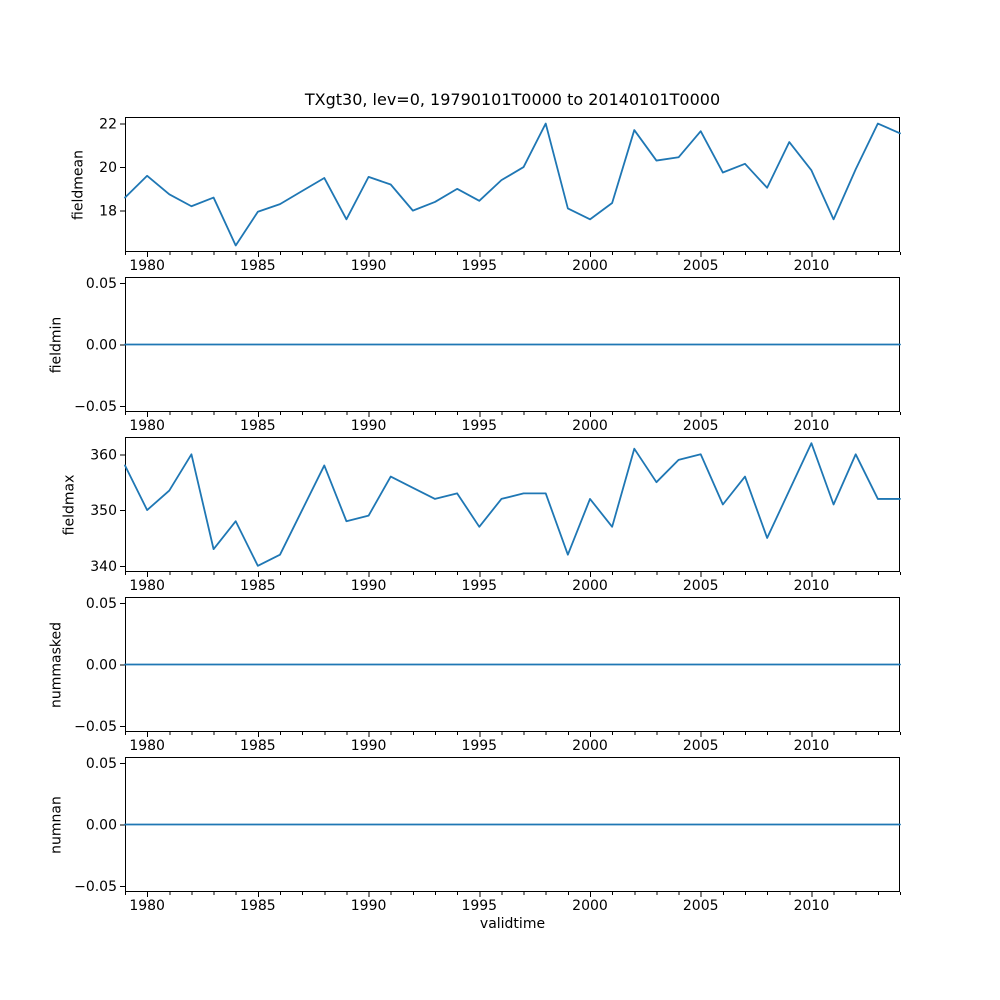 Image resolution: width=1000 pixels, height=1000 pixels. Describe the element at coordinates (78, 185) in the screenshot. I see `y-axis-label-fieldmean: fieldmean` at that location.